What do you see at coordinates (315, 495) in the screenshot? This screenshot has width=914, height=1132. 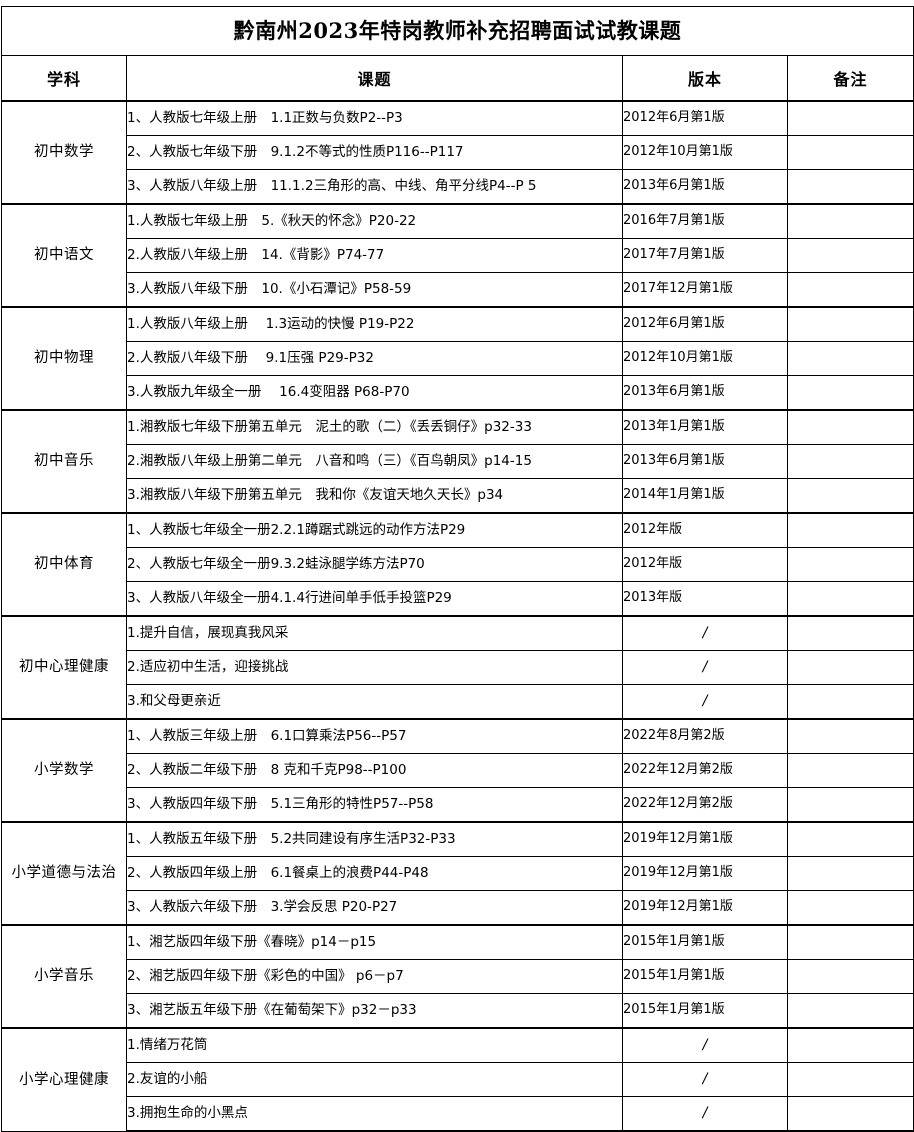 I see `topic-text: 3.湘教版八年级下册第五单元 我和你《友谊天地久天长》p34` at bounding box center [315, 495].